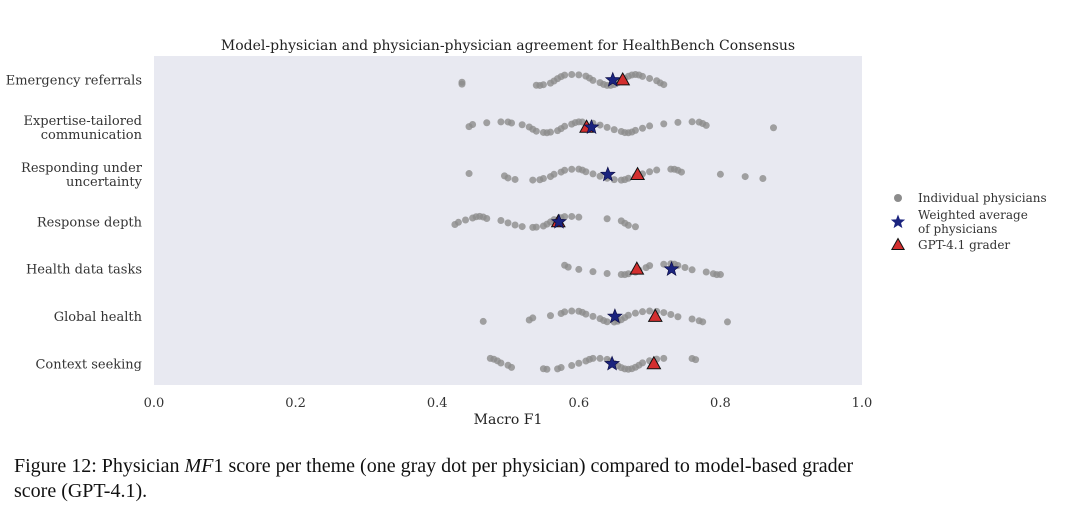  What do you see at coordinates (154, 403) in the screenshot?
I see `x-tick-label: 0.0` at bounding box center [154, 403].